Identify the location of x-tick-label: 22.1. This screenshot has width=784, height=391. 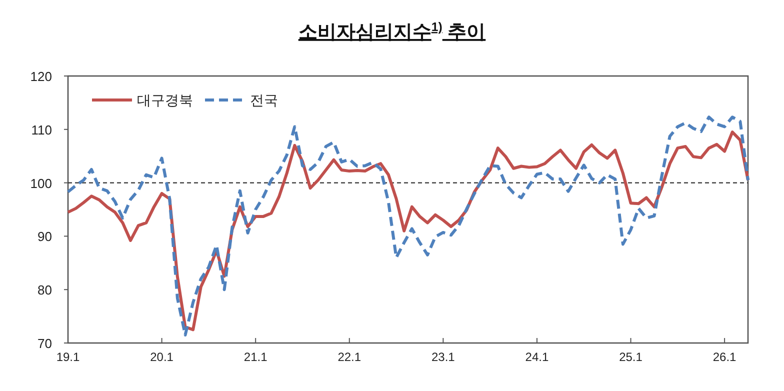
(350, 357).